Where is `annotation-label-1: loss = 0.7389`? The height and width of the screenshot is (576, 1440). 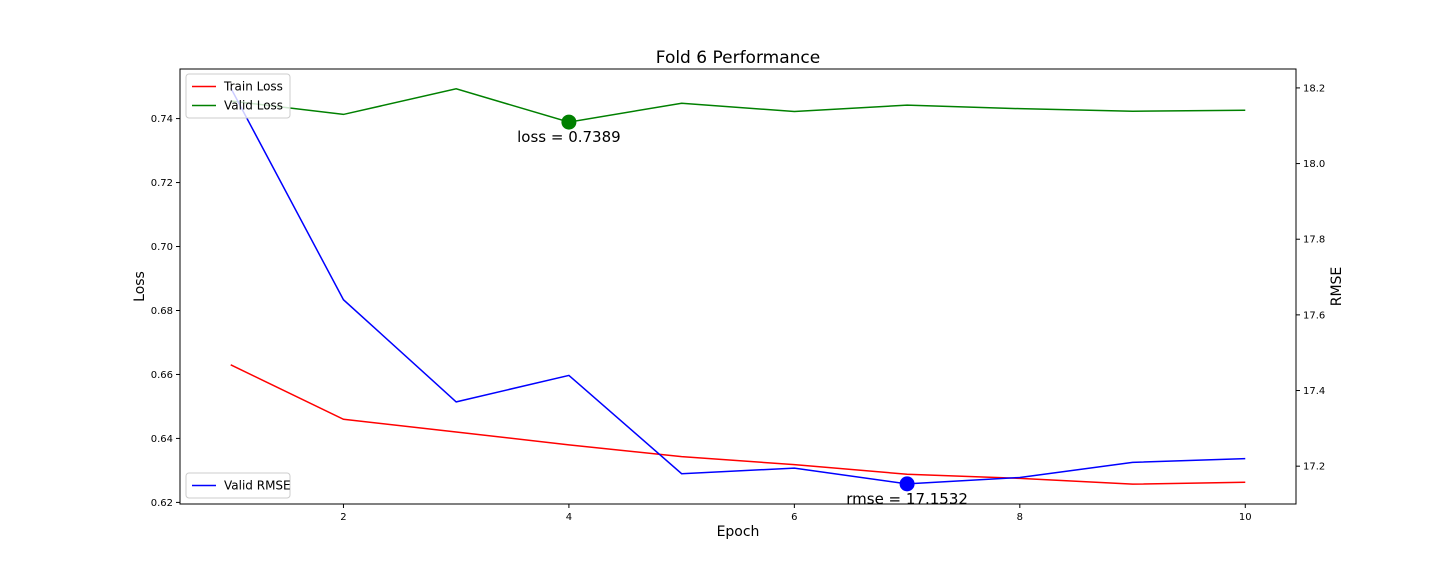
annotation-label-1: loss = 0.7389 is located at coordinates (569, 137).